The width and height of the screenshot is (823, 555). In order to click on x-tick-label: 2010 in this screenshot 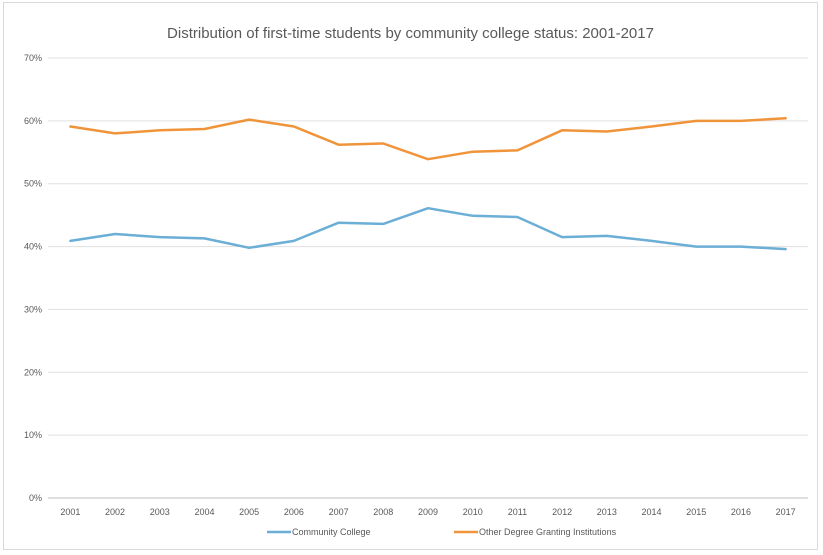, I will do `click(473, 512)`.